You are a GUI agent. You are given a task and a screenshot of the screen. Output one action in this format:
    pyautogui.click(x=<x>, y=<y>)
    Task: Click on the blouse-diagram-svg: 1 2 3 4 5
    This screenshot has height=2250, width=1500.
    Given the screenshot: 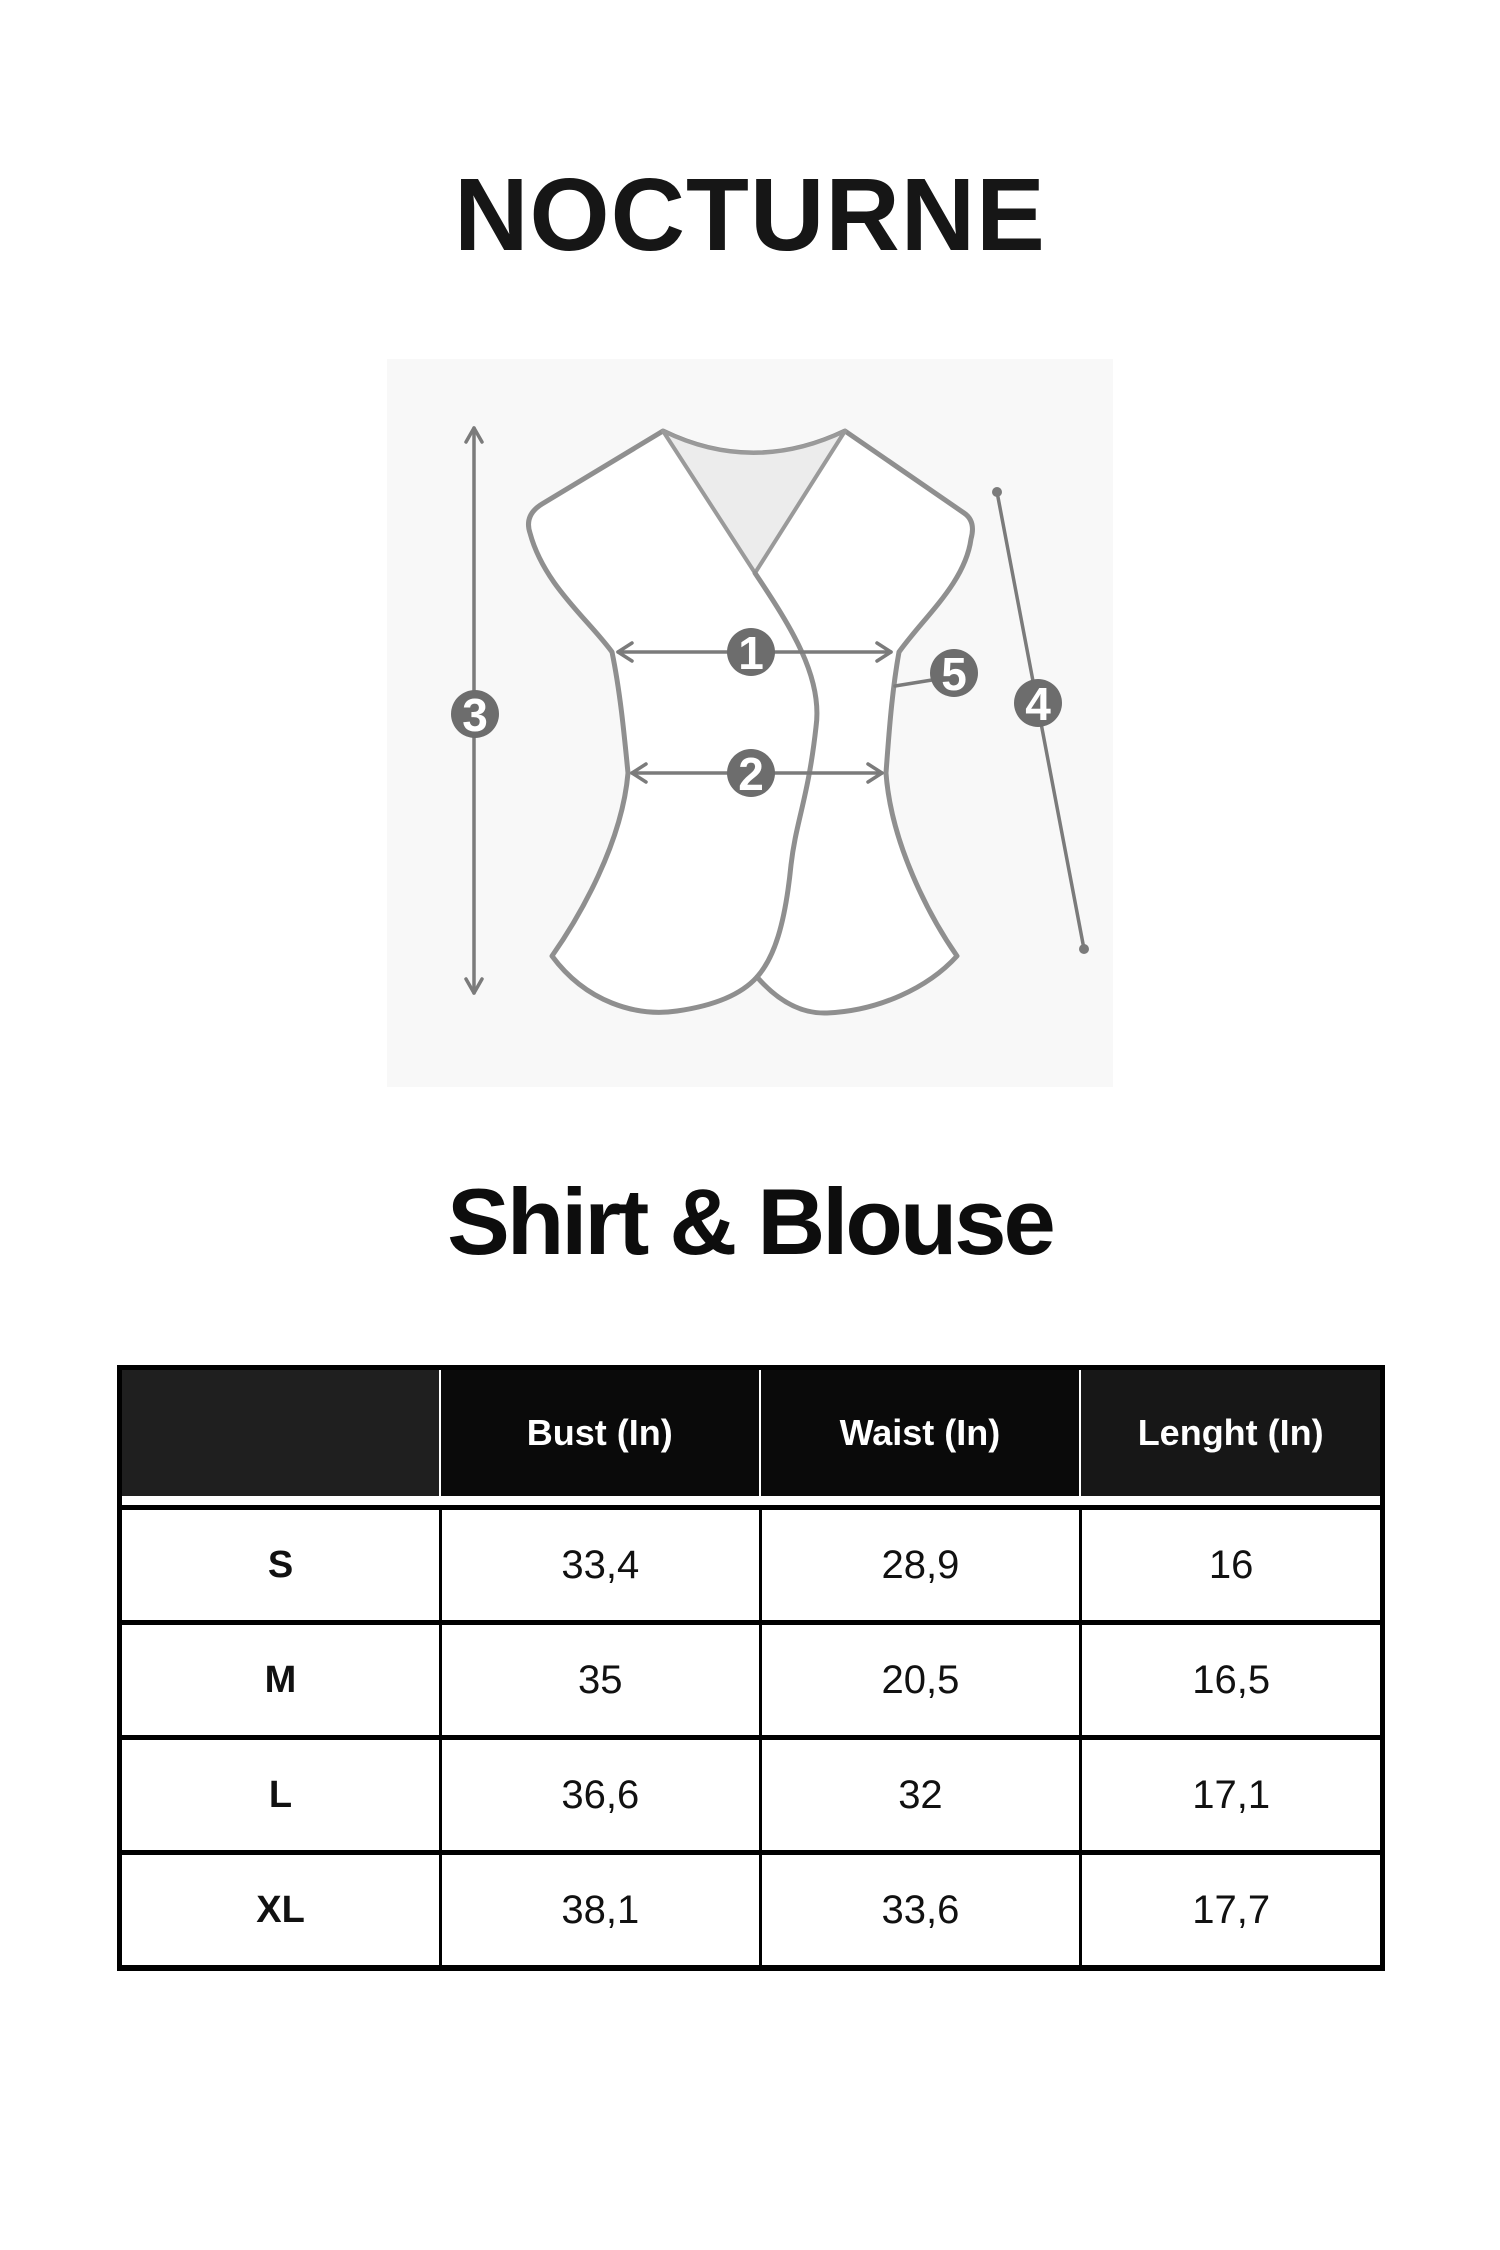 What is the action you would take?
    pyautogui.click(x=770, y=721)
    